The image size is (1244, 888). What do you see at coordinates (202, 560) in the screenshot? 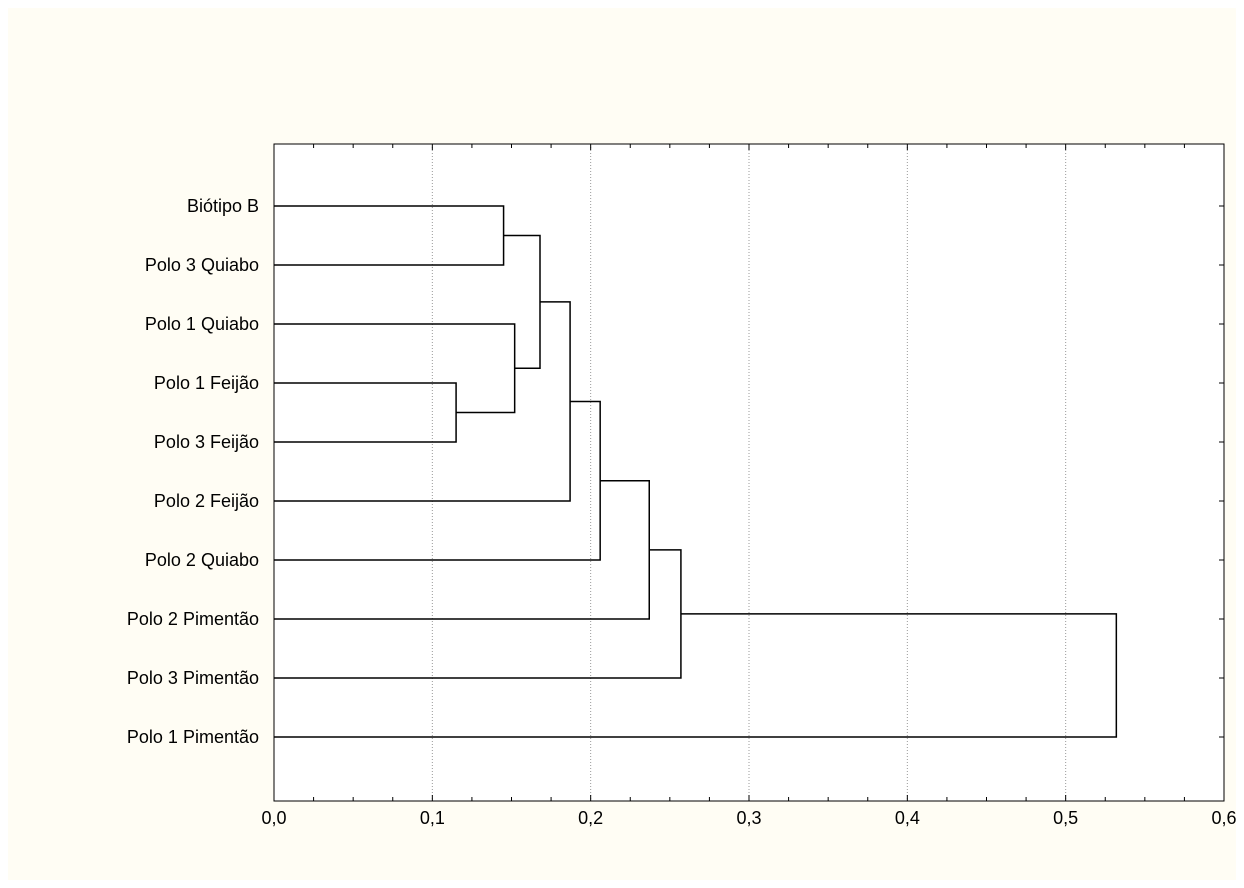
I see `leaf-label: Polo 2 Quiabo` at bounding box center [202, 560].